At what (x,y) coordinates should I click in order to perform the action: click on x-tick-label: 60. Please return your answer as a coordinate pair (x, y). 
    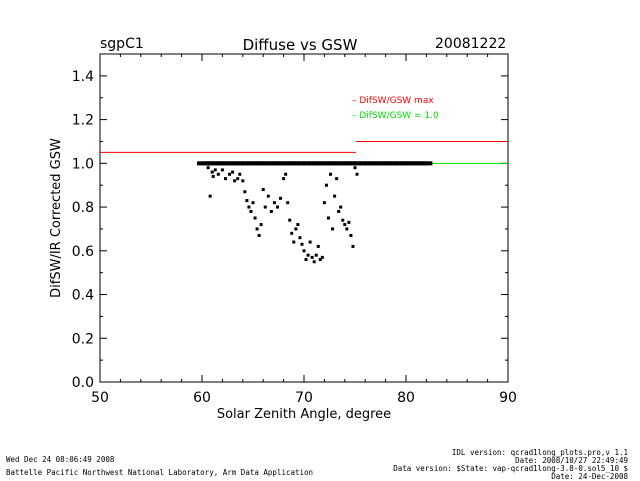
    Looking at the image, I should click on (202, 398).